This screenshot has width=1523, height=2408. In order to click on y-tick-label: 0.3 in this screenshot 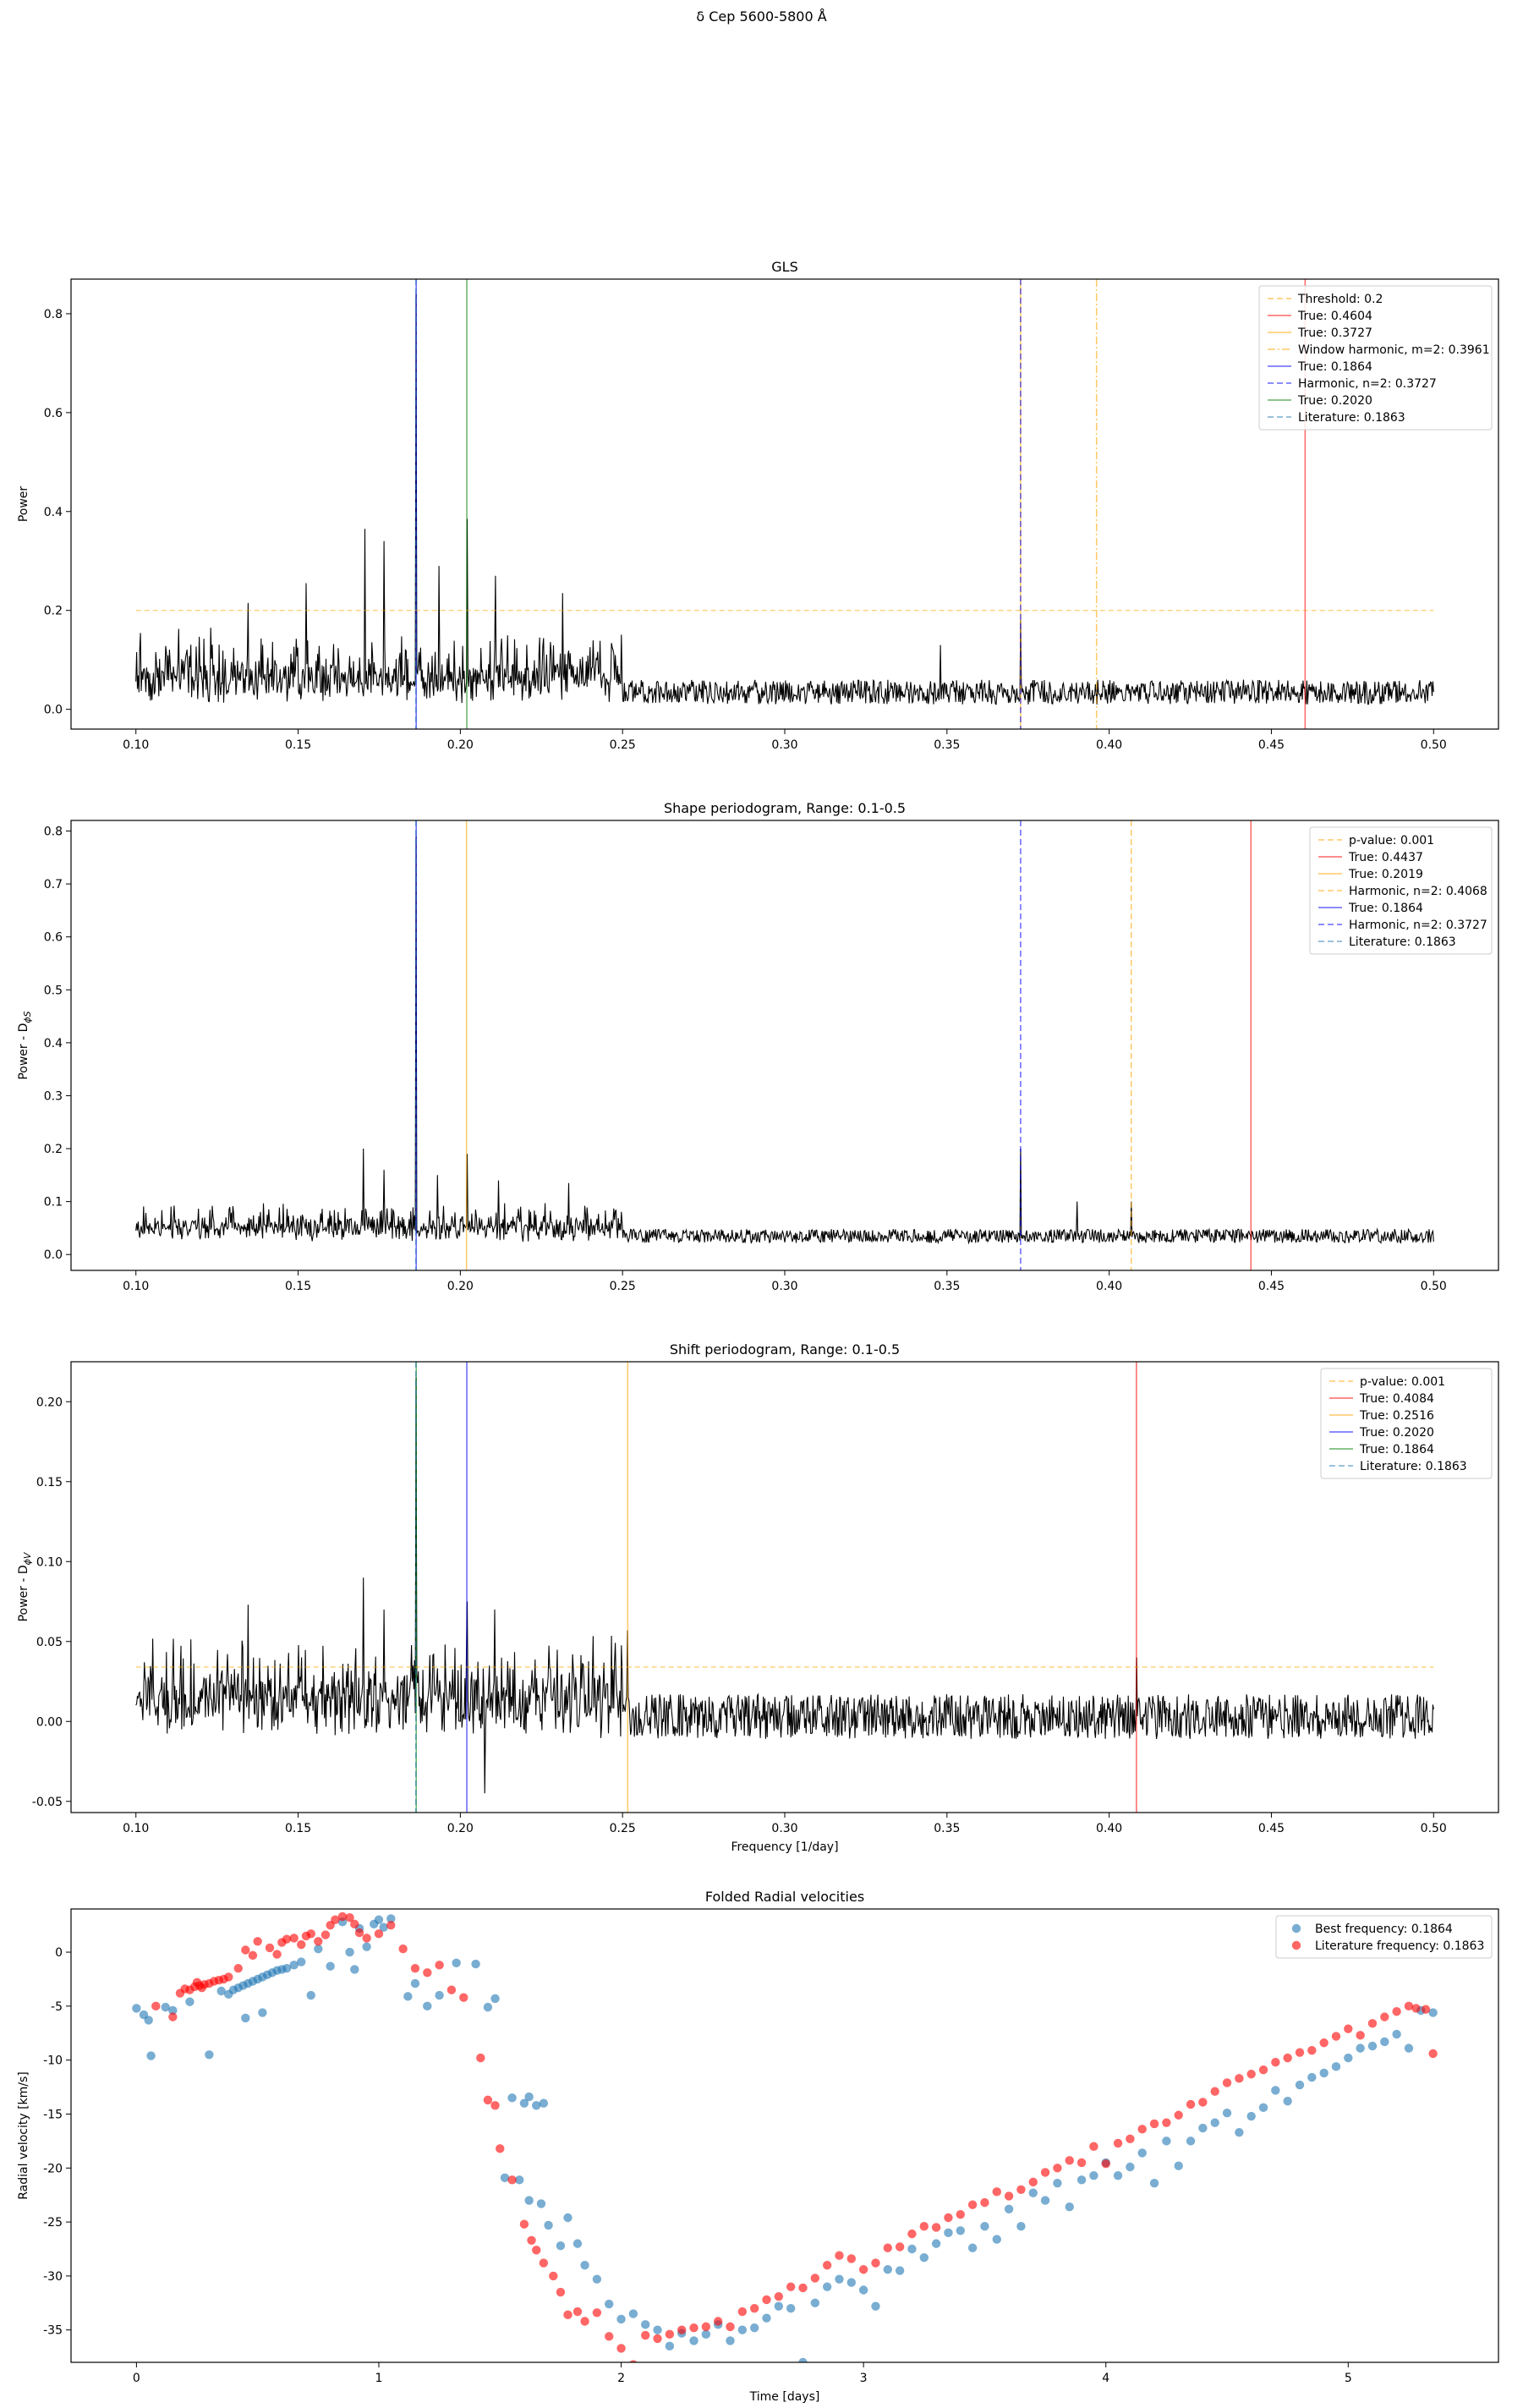, I will do `click(53, 1096)`.